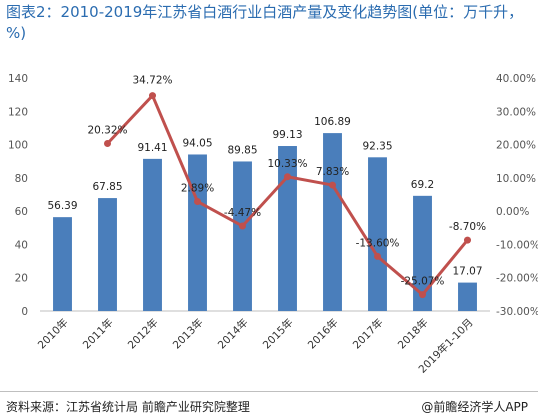  I want to click on bar-value-label: 92.35, so click(377, 146).